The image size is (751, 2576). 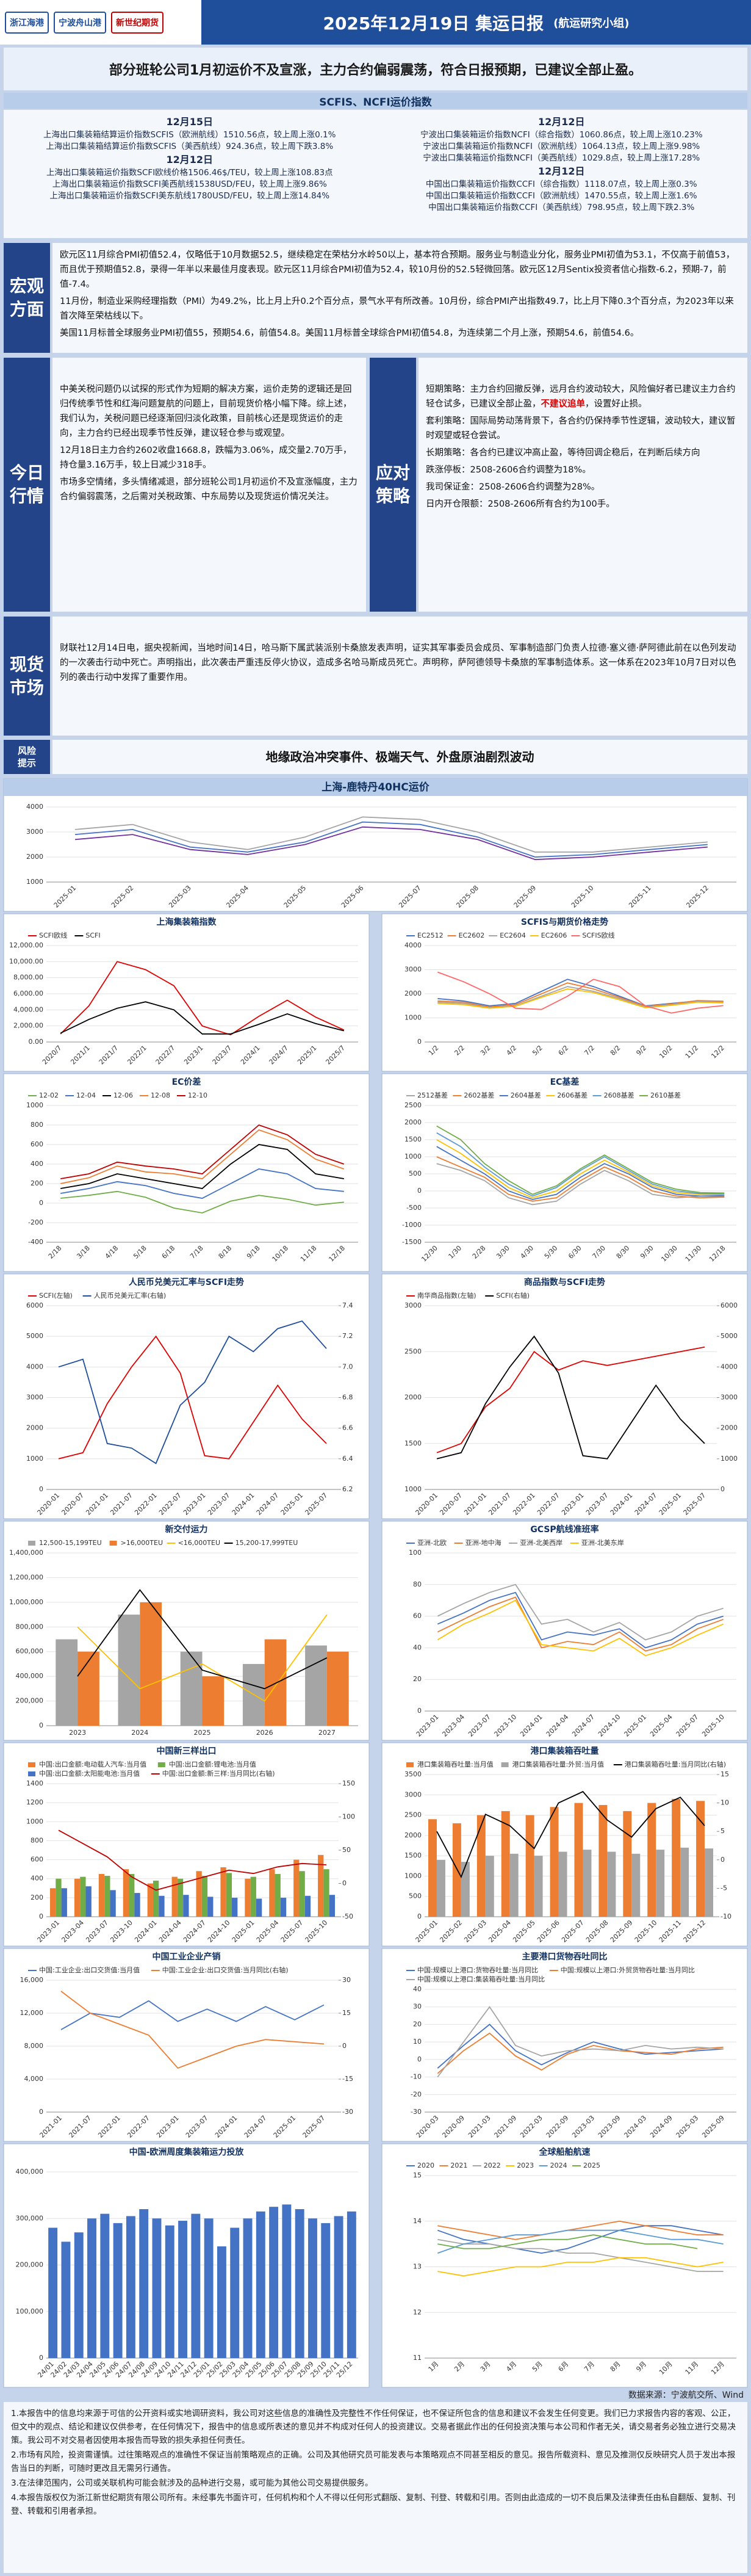 I want to click on legend-label: 12-02, so click(x=49, y=1095).